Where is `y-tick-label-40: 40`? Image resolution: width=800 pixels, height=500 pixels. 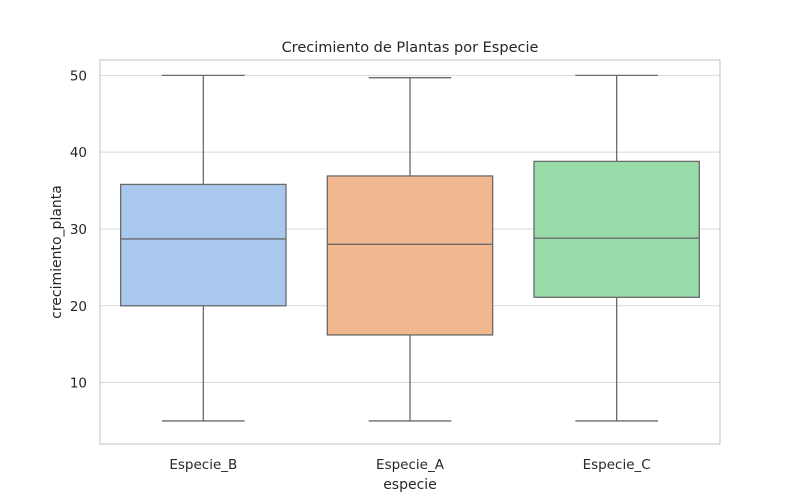
y-tick-label-40: 40 is located at coordinates (78, 153).